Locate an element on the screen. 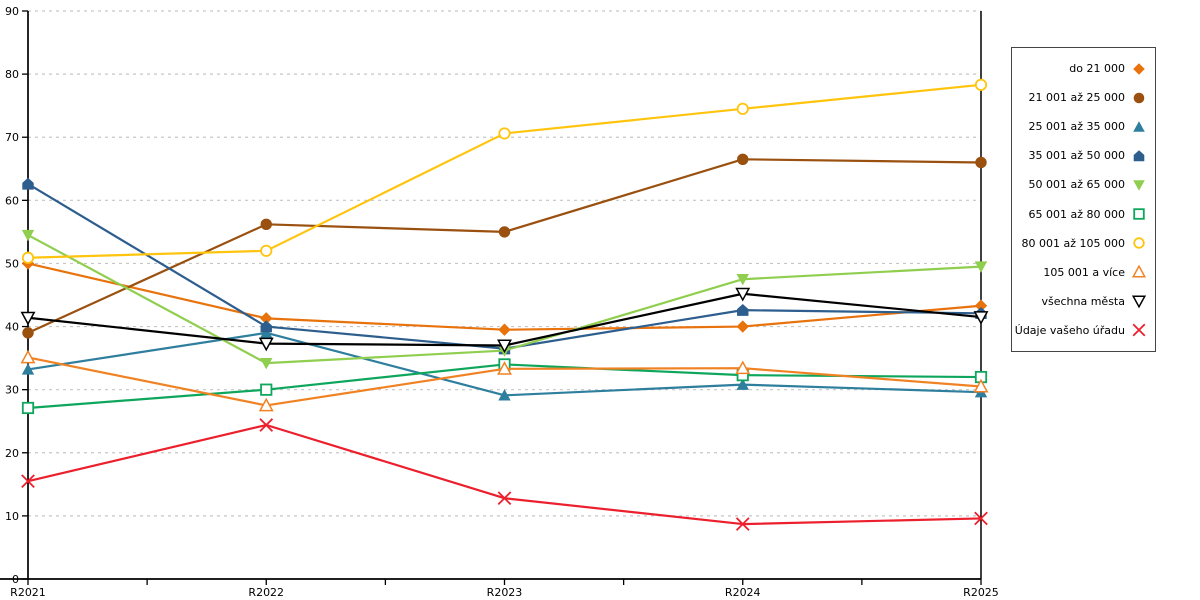  y-tick-label: 60 is located at coordinates (12, 200).